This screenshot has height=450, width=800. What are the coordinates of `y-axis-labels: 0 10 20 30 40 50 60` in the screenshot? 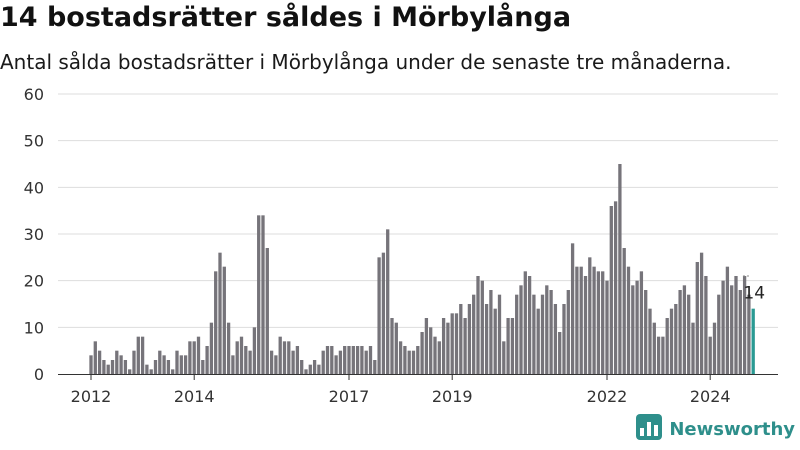 It's located at (34, 234).